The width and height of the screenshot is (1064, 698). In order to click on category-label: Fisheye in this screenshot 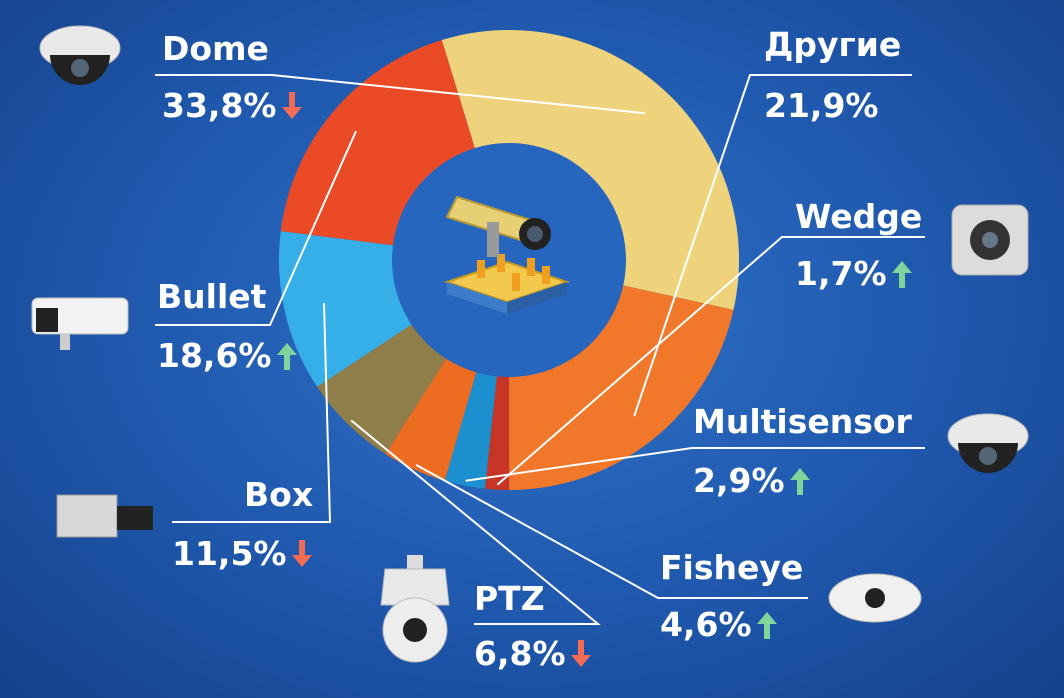, I will do `click(732, 567)`.